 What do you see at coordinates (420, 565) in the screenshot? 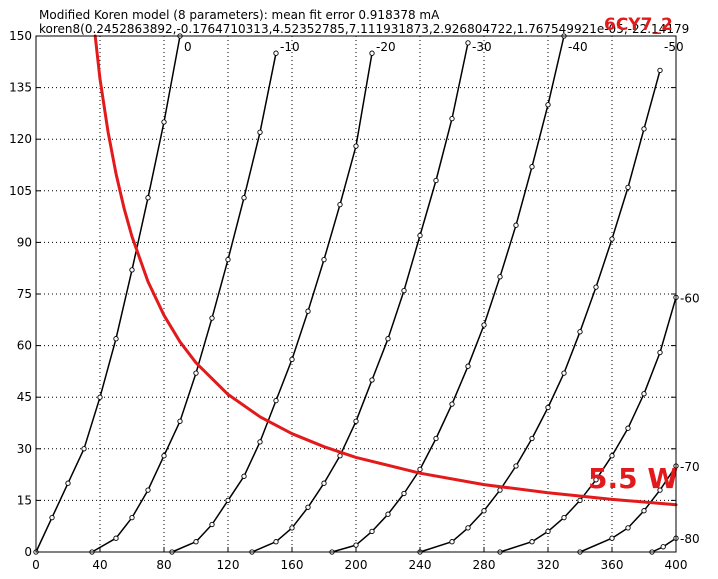
I see `x-tick-label: 240` at bounding box center [420, 565].